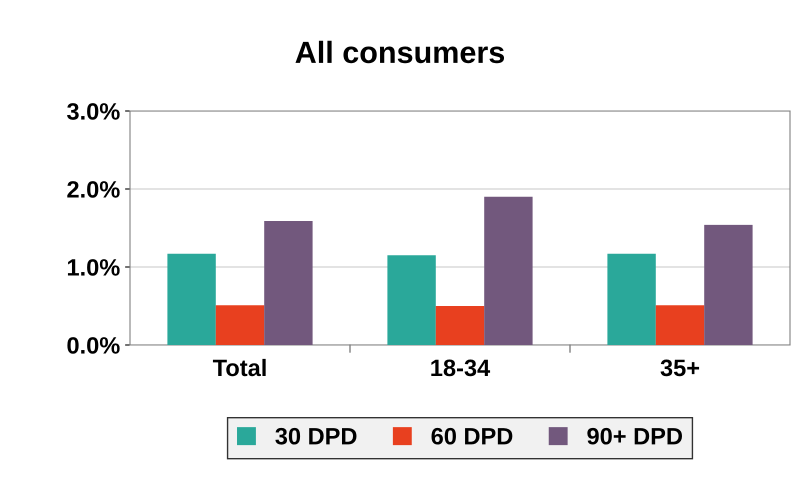  I want to click on x-tick-label: 35+, so click(680, 368).